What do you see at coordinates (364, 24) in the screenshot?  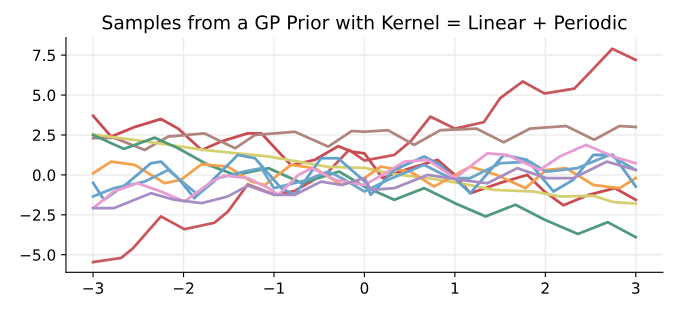 I see `chart-title: Samples from a GP Prior with Kernel = Linear + Periodic` at bounding box center [364, 24].